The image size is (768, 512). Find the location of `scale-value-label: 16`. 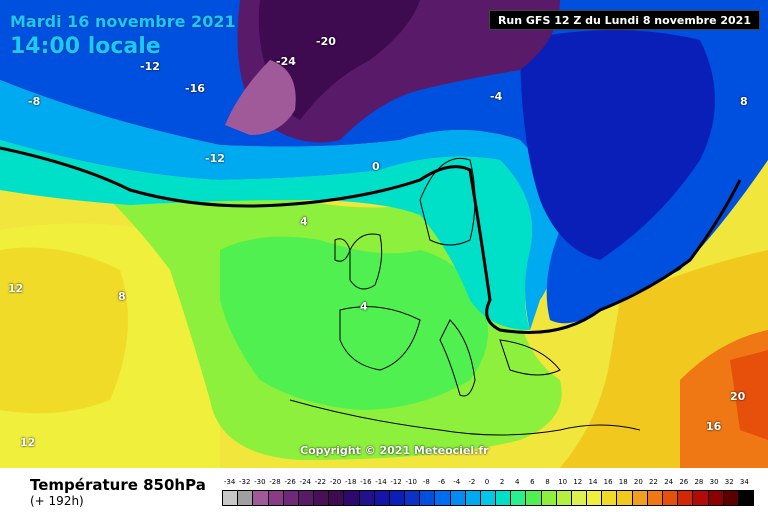

scale-value-label: 16 is located at coordinates (608, 482).